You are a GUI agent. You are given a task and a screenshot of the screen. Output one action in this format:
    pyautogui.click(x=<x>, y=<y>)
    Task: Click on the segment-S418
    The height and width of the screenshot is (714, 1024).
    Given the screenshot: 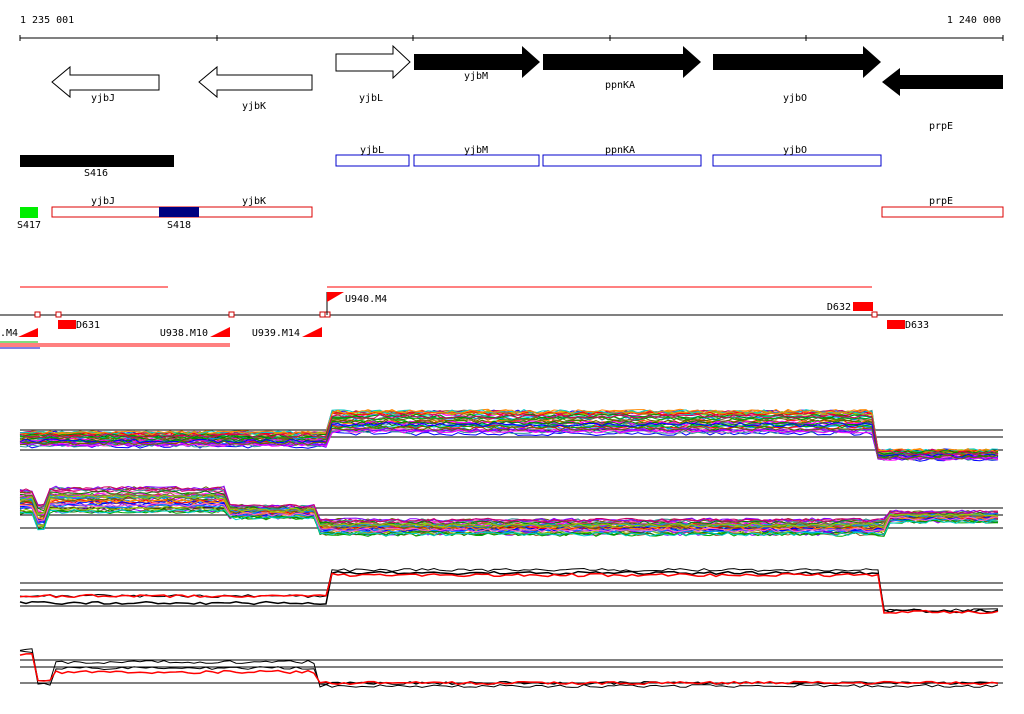 What is the action you would take?
    pyautogui.click(x=179, y=212)
    